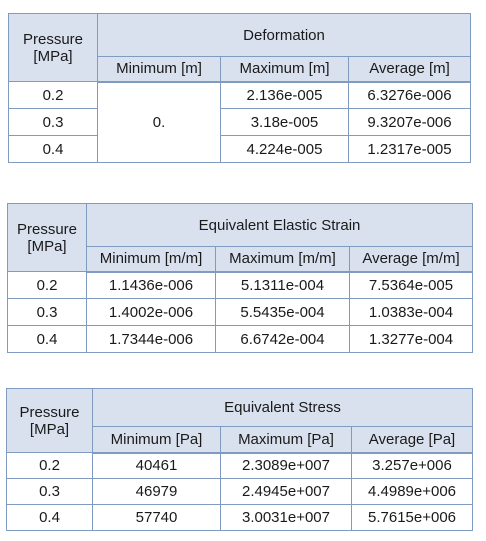  What do you see at coordinates (284, 95) in the screenshot?
I see `max-cell: 2.136e-005` at bounding box center [284, 95].